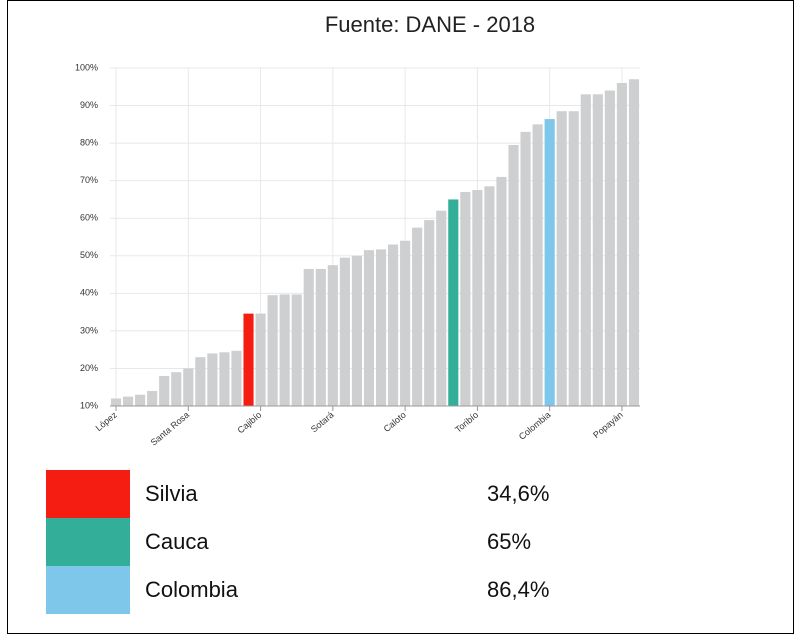 Image resolution: width=795 pixels, height=643 pixels. Describe the element at coordinates (89, 255) in the screenshot. I see `y-tick-label: 50%` at that location.